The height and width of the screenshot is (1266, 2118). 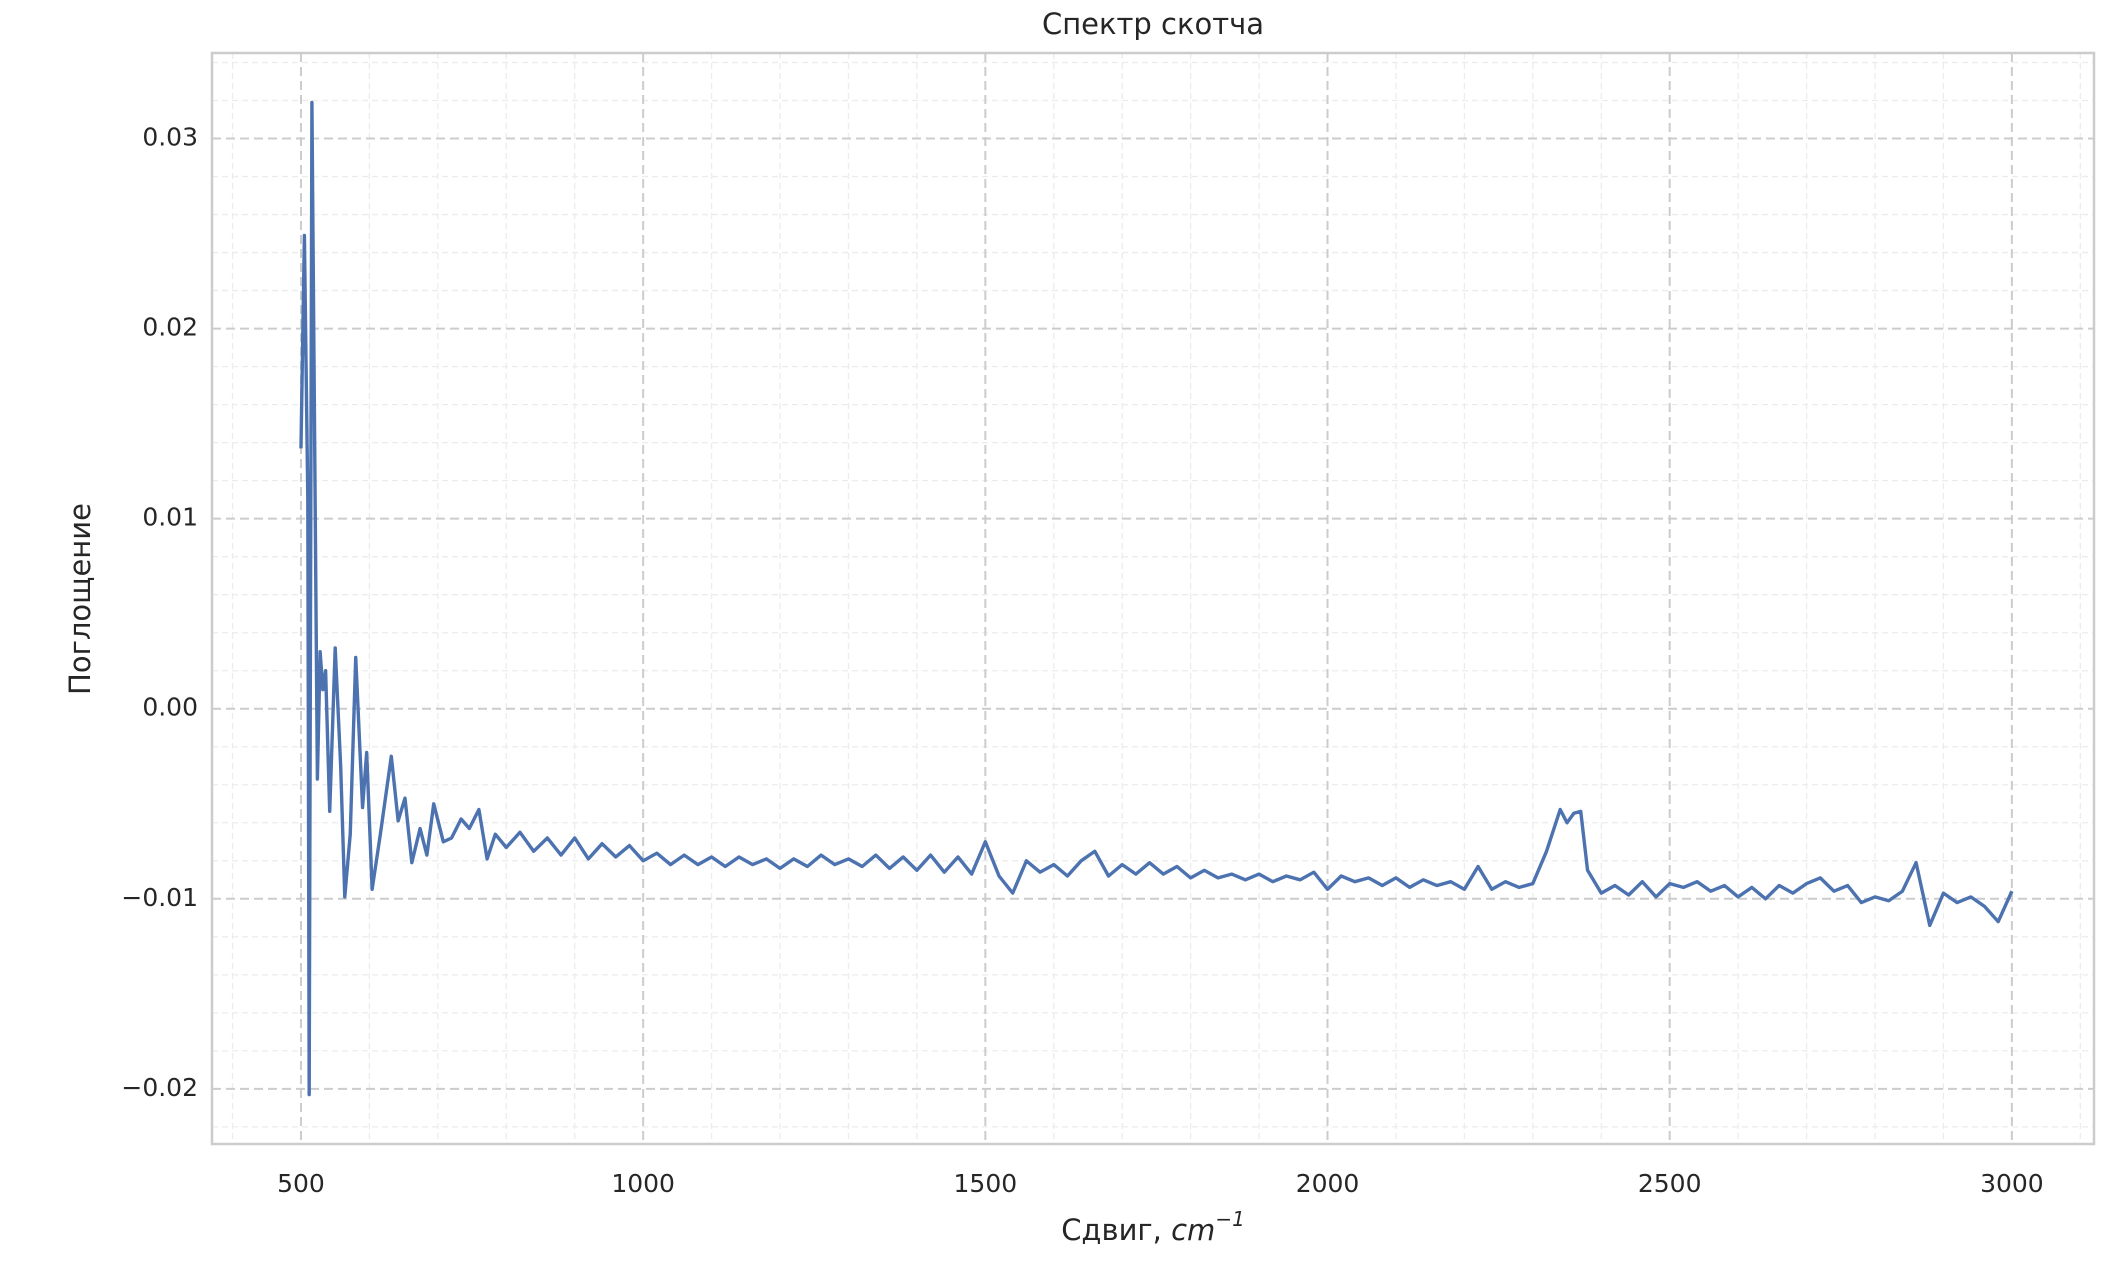 I want to click on y-tick-label: −0.02, so click(x=159, y=1087).